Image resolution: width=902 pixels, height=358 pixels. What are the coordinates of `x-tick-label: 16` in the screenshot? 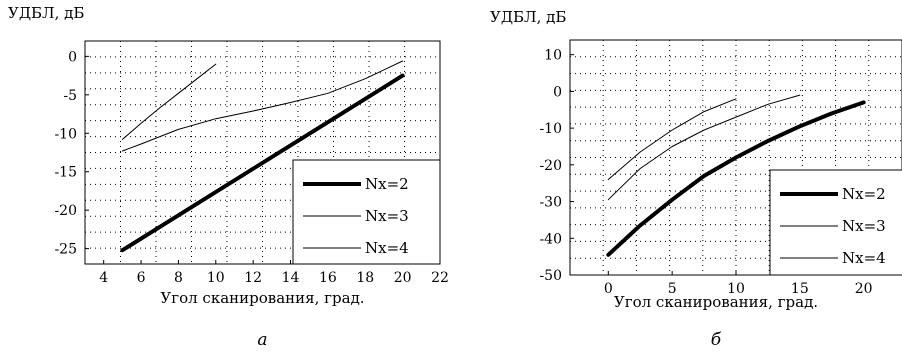 It's located at (328, 278).